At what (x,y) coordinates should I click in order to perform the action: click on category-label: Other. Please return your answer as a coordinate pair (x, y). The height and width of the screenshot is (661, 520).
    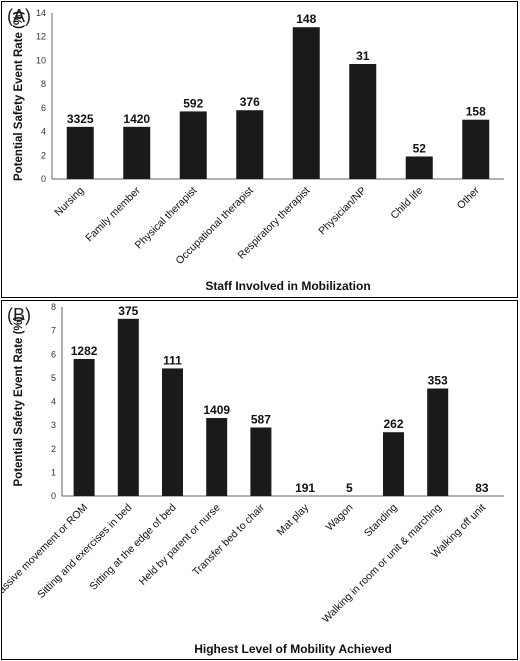
    Looking at the image, I should click on (468, 197).